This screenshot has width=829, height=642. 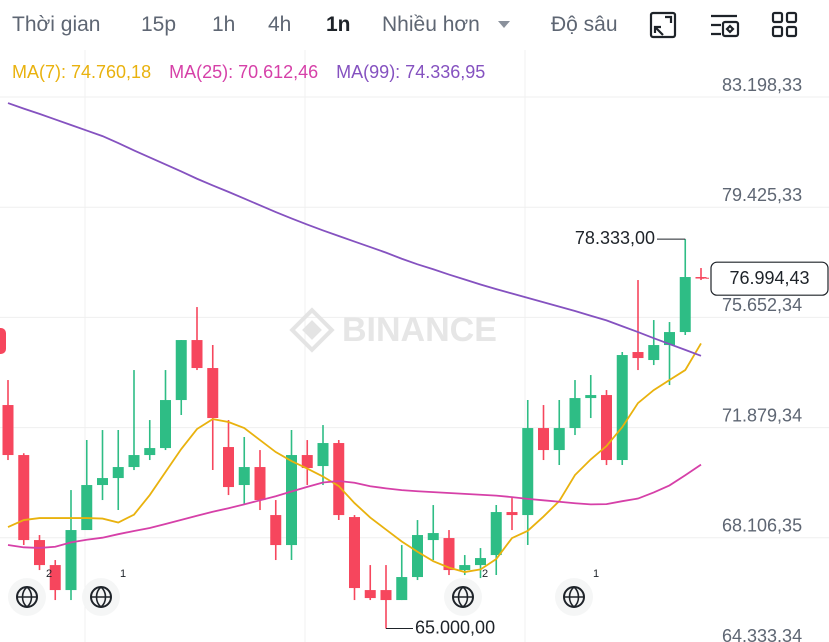 I want to click on toolbar-tab: Độ sâu, so click(x=584, y=24).